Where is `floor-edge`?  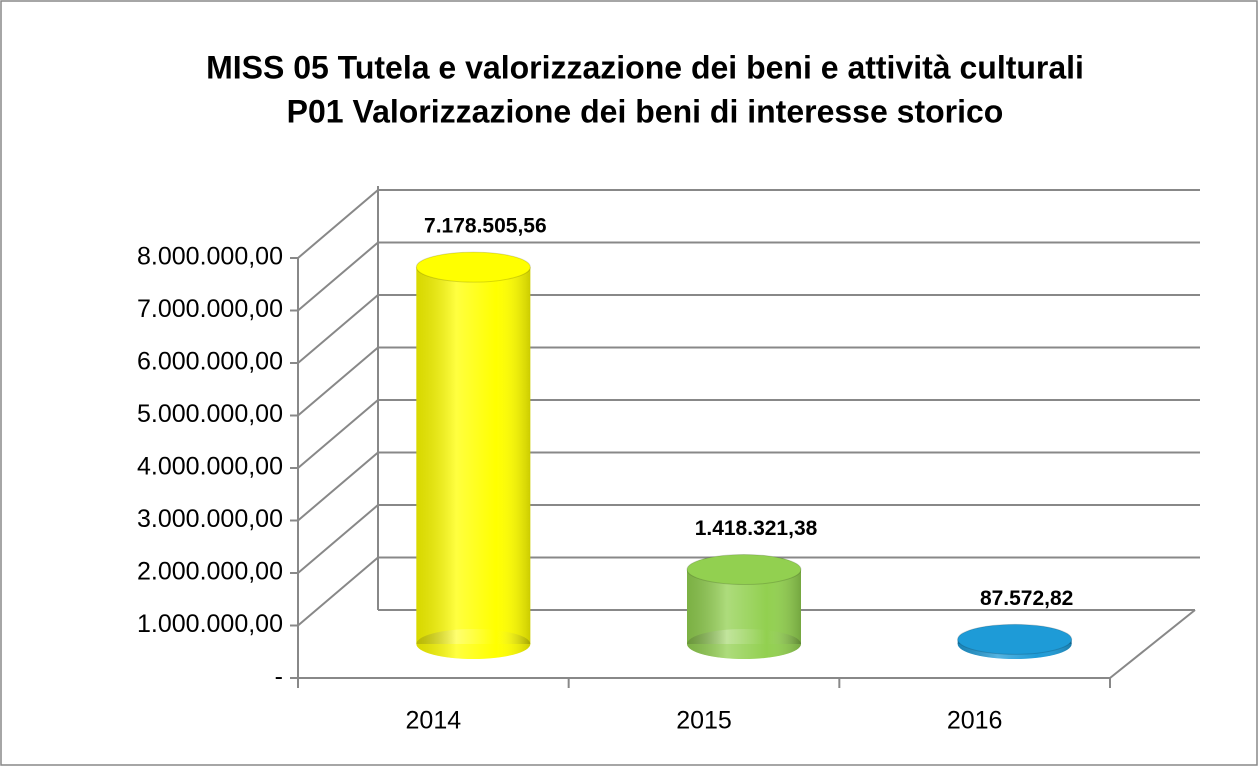
floor-edge is located at coordinates (1152, 644).